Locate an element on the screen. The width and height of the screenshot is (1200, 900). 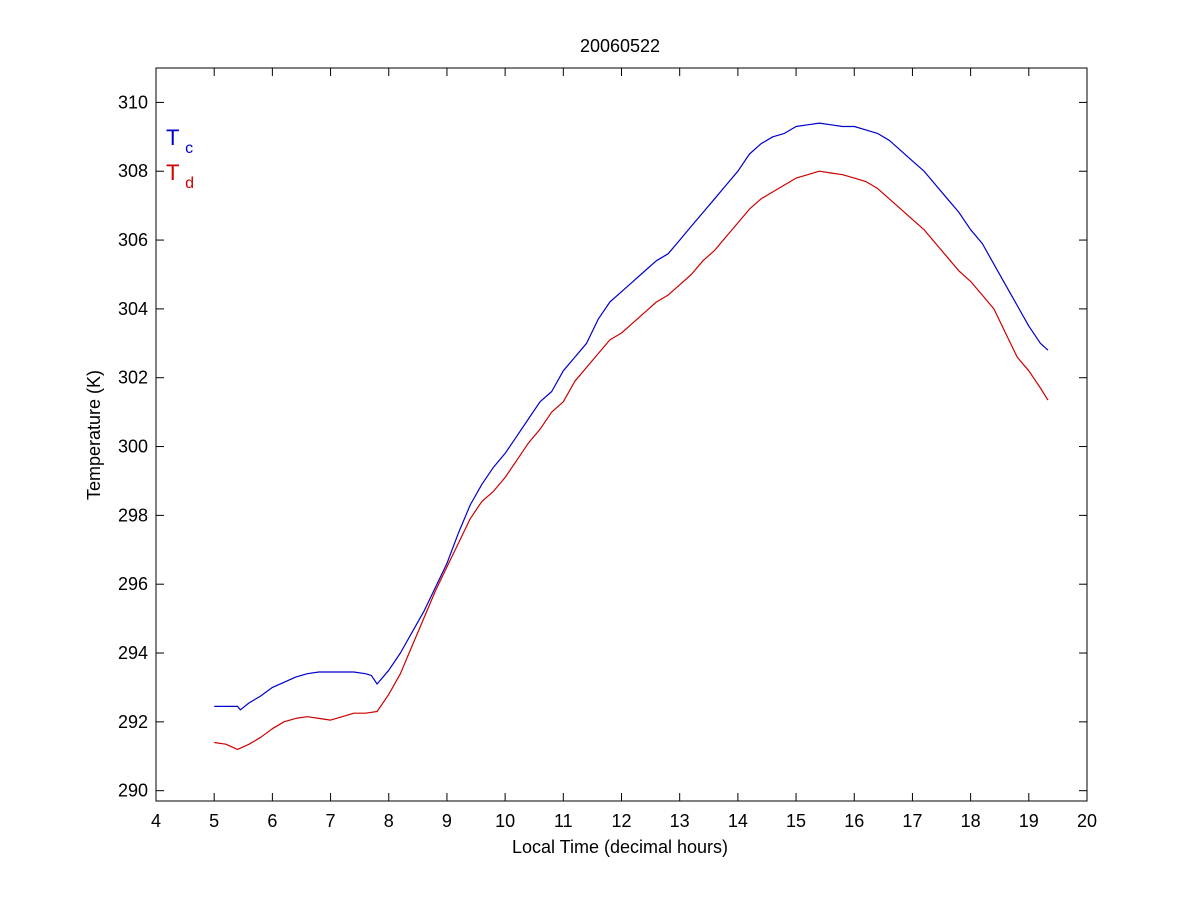
y-tick-label: 292 is located at coordinates (133, 722).